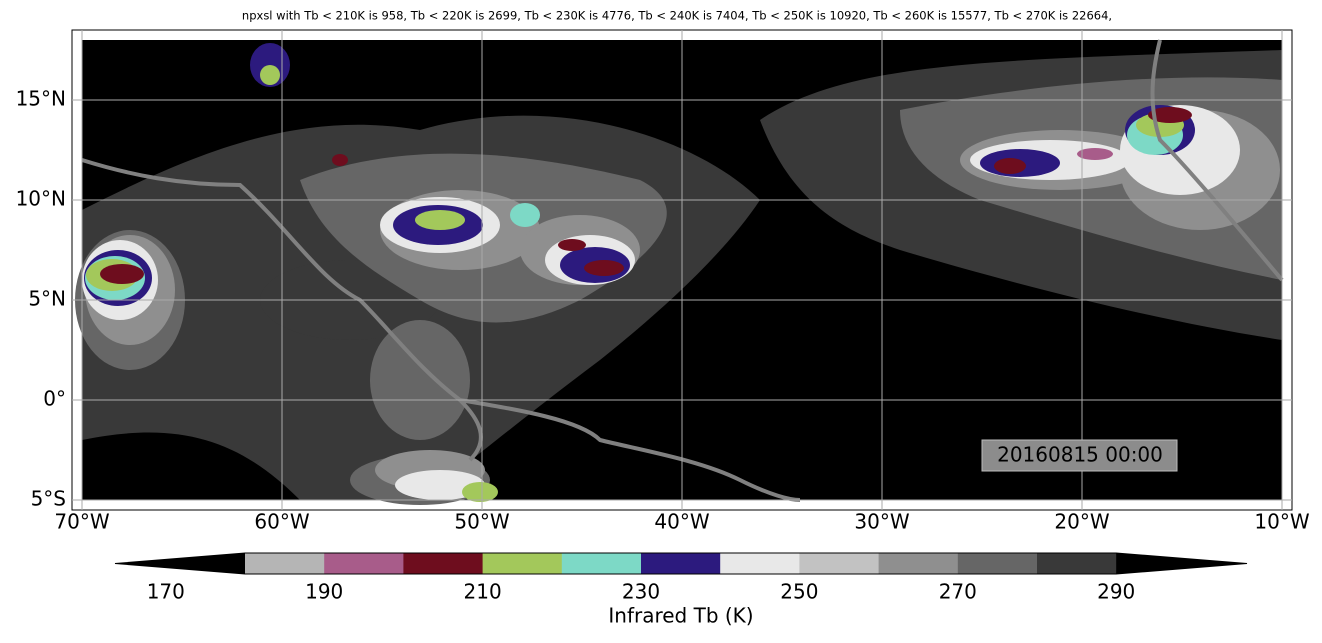 This screenshot has height=643, width=1322. I want to click on colorbar-label: Infrared Tb (K), so click(680, 616).